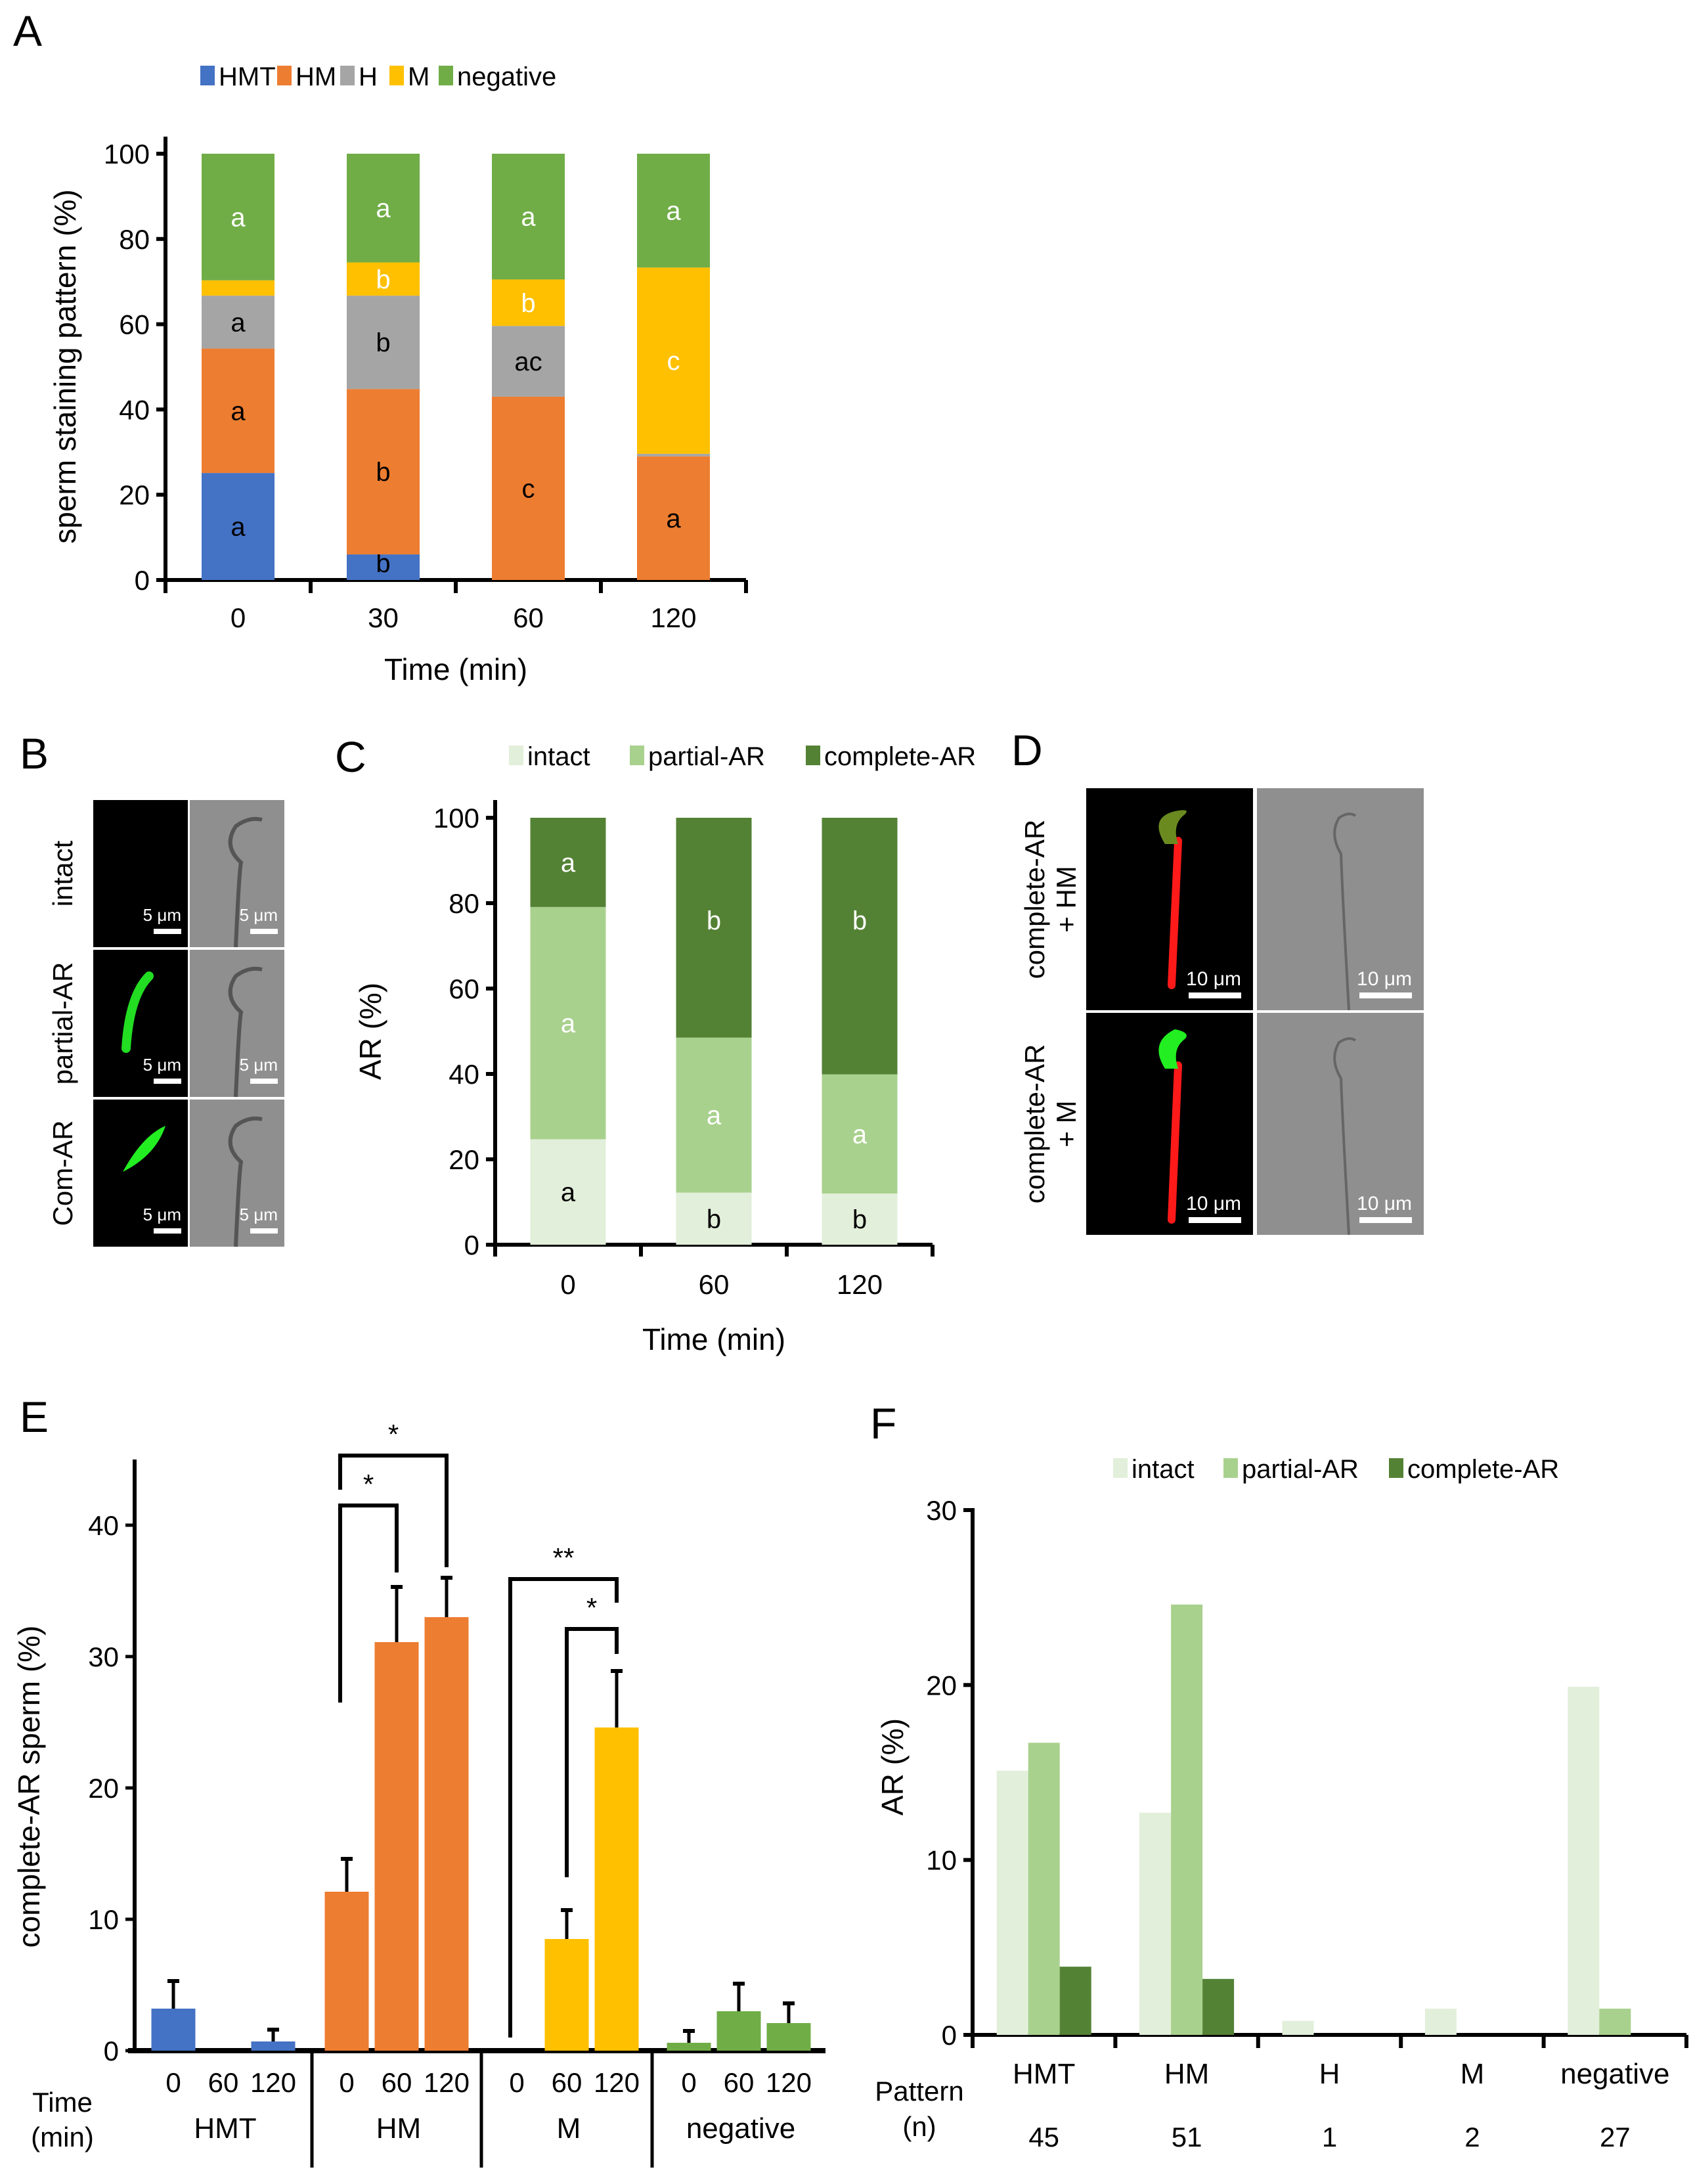  What do you see at coordinates (1473, 2074) in the screenshot?
I see `chart-f-x-tick-label: M` at bounding box center [1473, 2074].